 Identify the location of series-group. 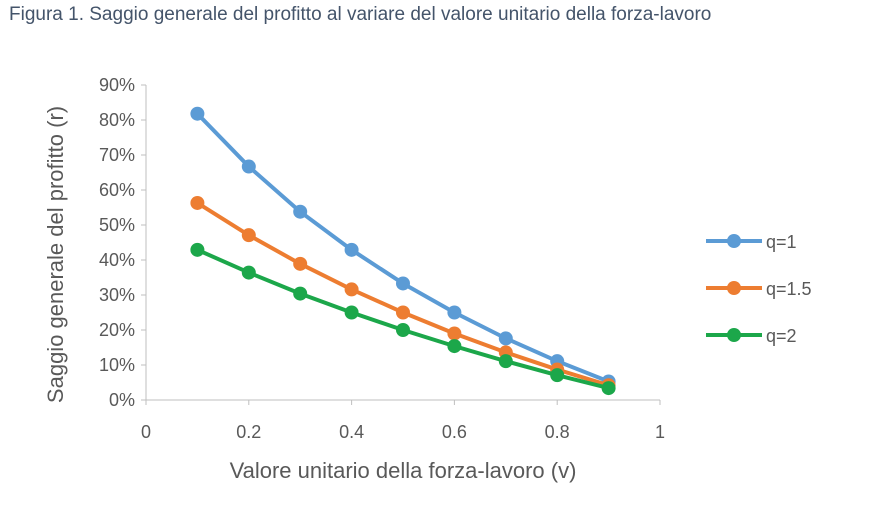
(403, 319).